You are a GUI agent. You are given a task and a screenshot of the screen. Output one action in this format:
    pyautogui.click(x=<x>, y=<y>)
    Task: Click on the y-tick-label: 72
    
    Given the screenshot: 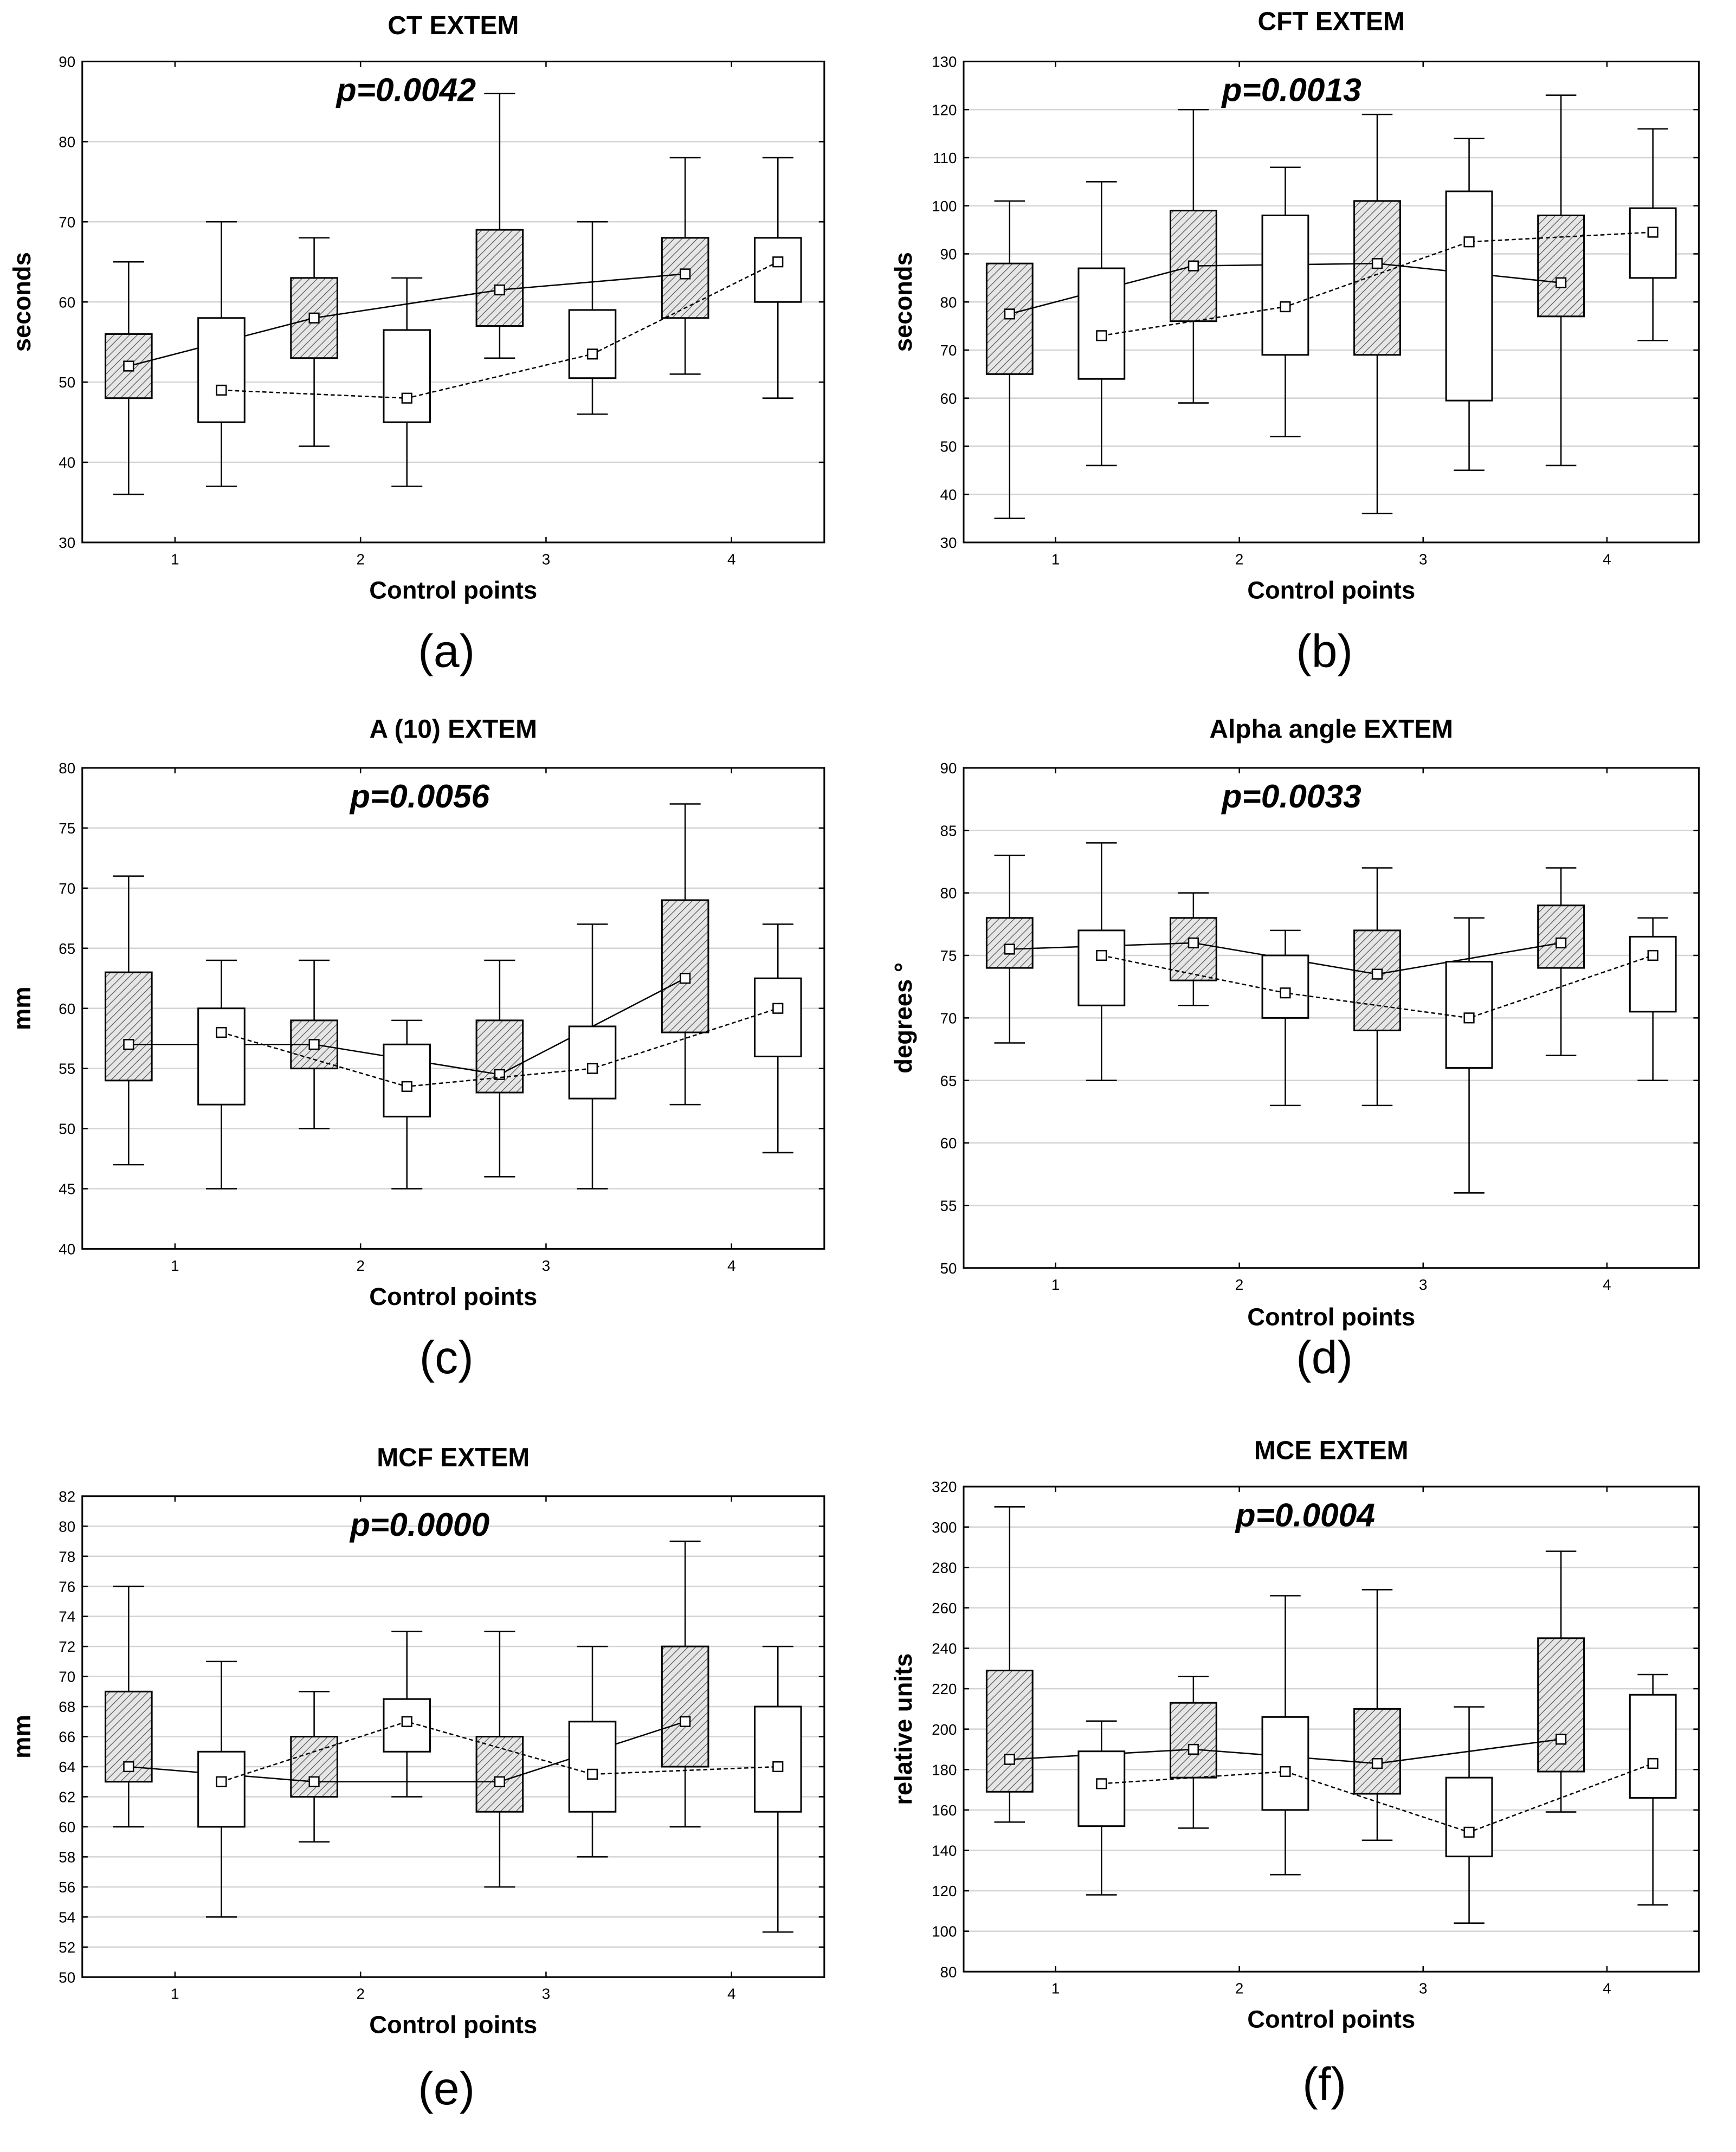 What is the action you would take?
    pyautogui.click(x=67, y=1646)
    